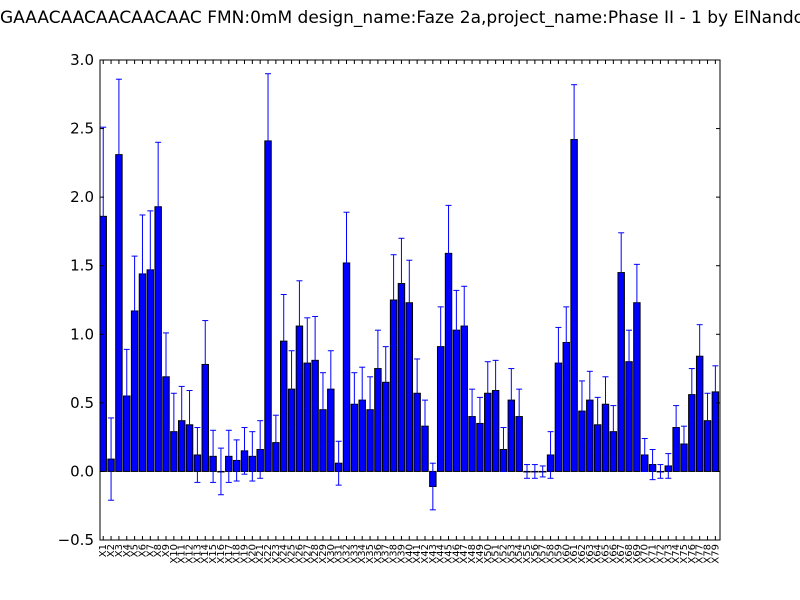  Describe the element at coordinates (260, 449) in the screenshot. I see `error-bar-x21` at that location.